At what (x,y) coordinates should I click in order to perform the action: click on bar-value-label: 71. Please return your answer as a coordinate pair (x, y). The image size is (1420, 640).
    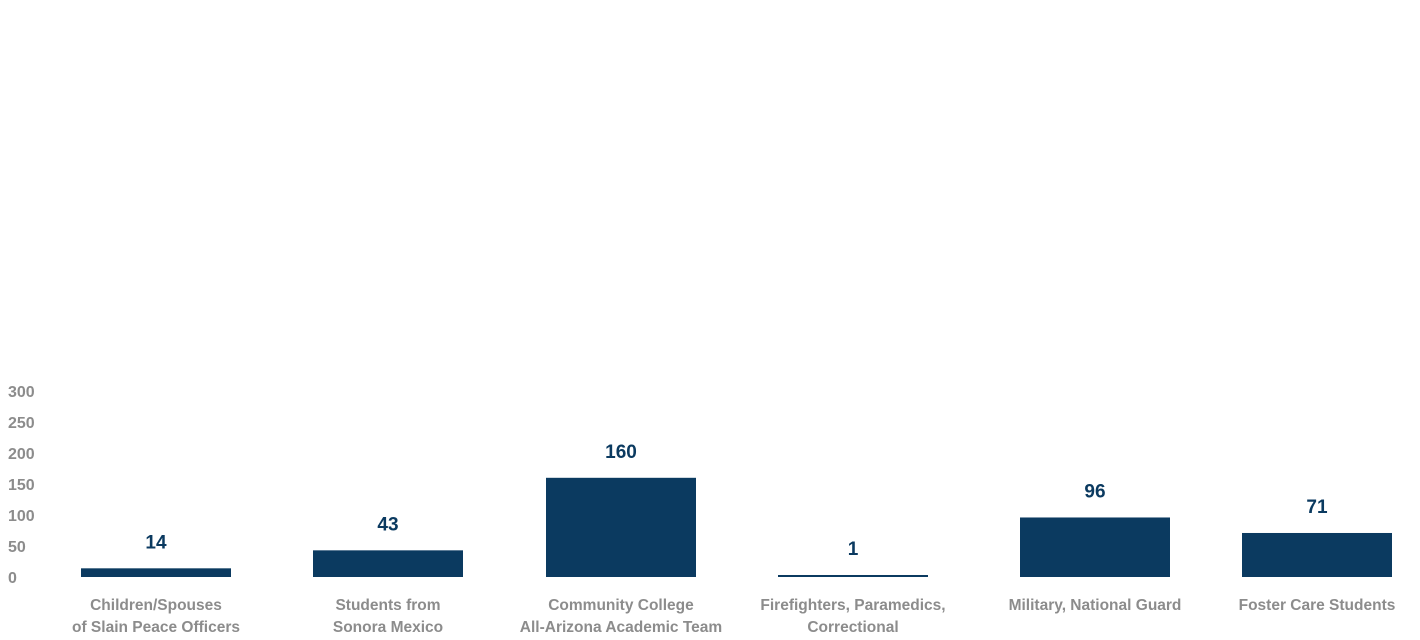
    Looking at the image, I should click on (1317, 507).